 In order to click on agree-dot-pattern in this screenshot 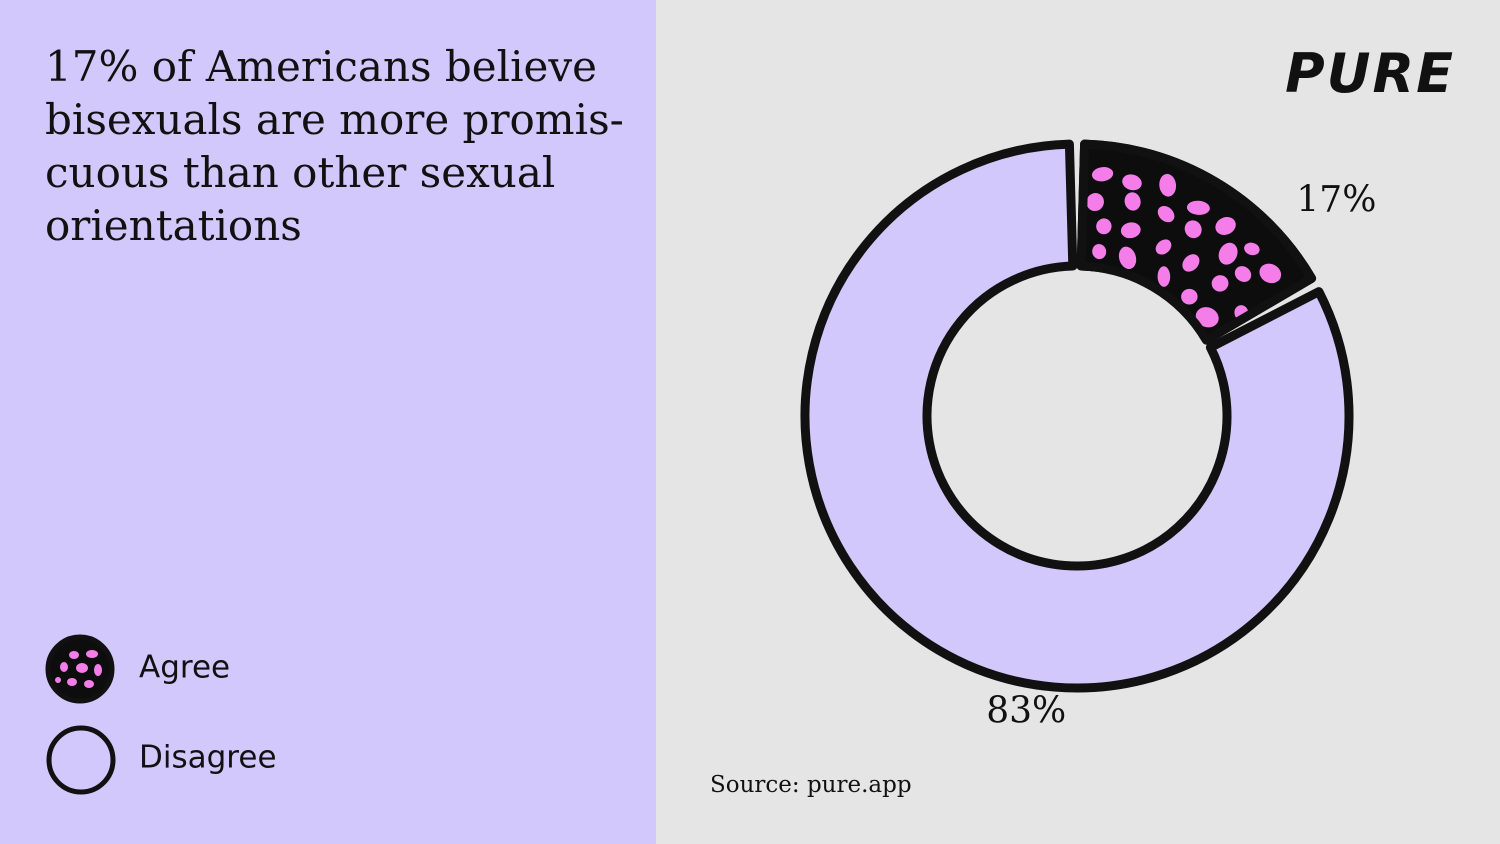, I will do `click(1184, 247)`.